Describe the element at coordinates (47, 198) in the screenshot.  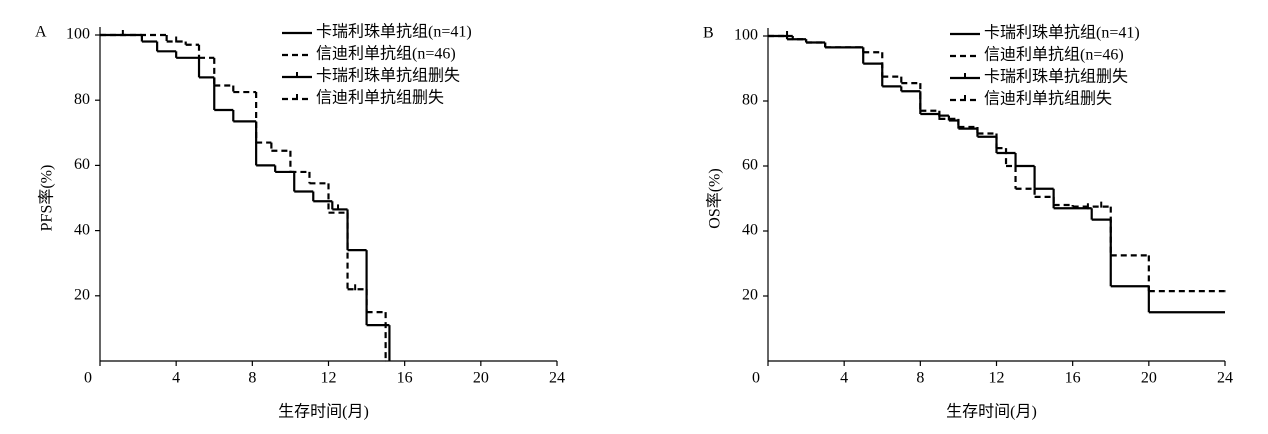
I see `y-axis-title: PFS率(%)` at that location.